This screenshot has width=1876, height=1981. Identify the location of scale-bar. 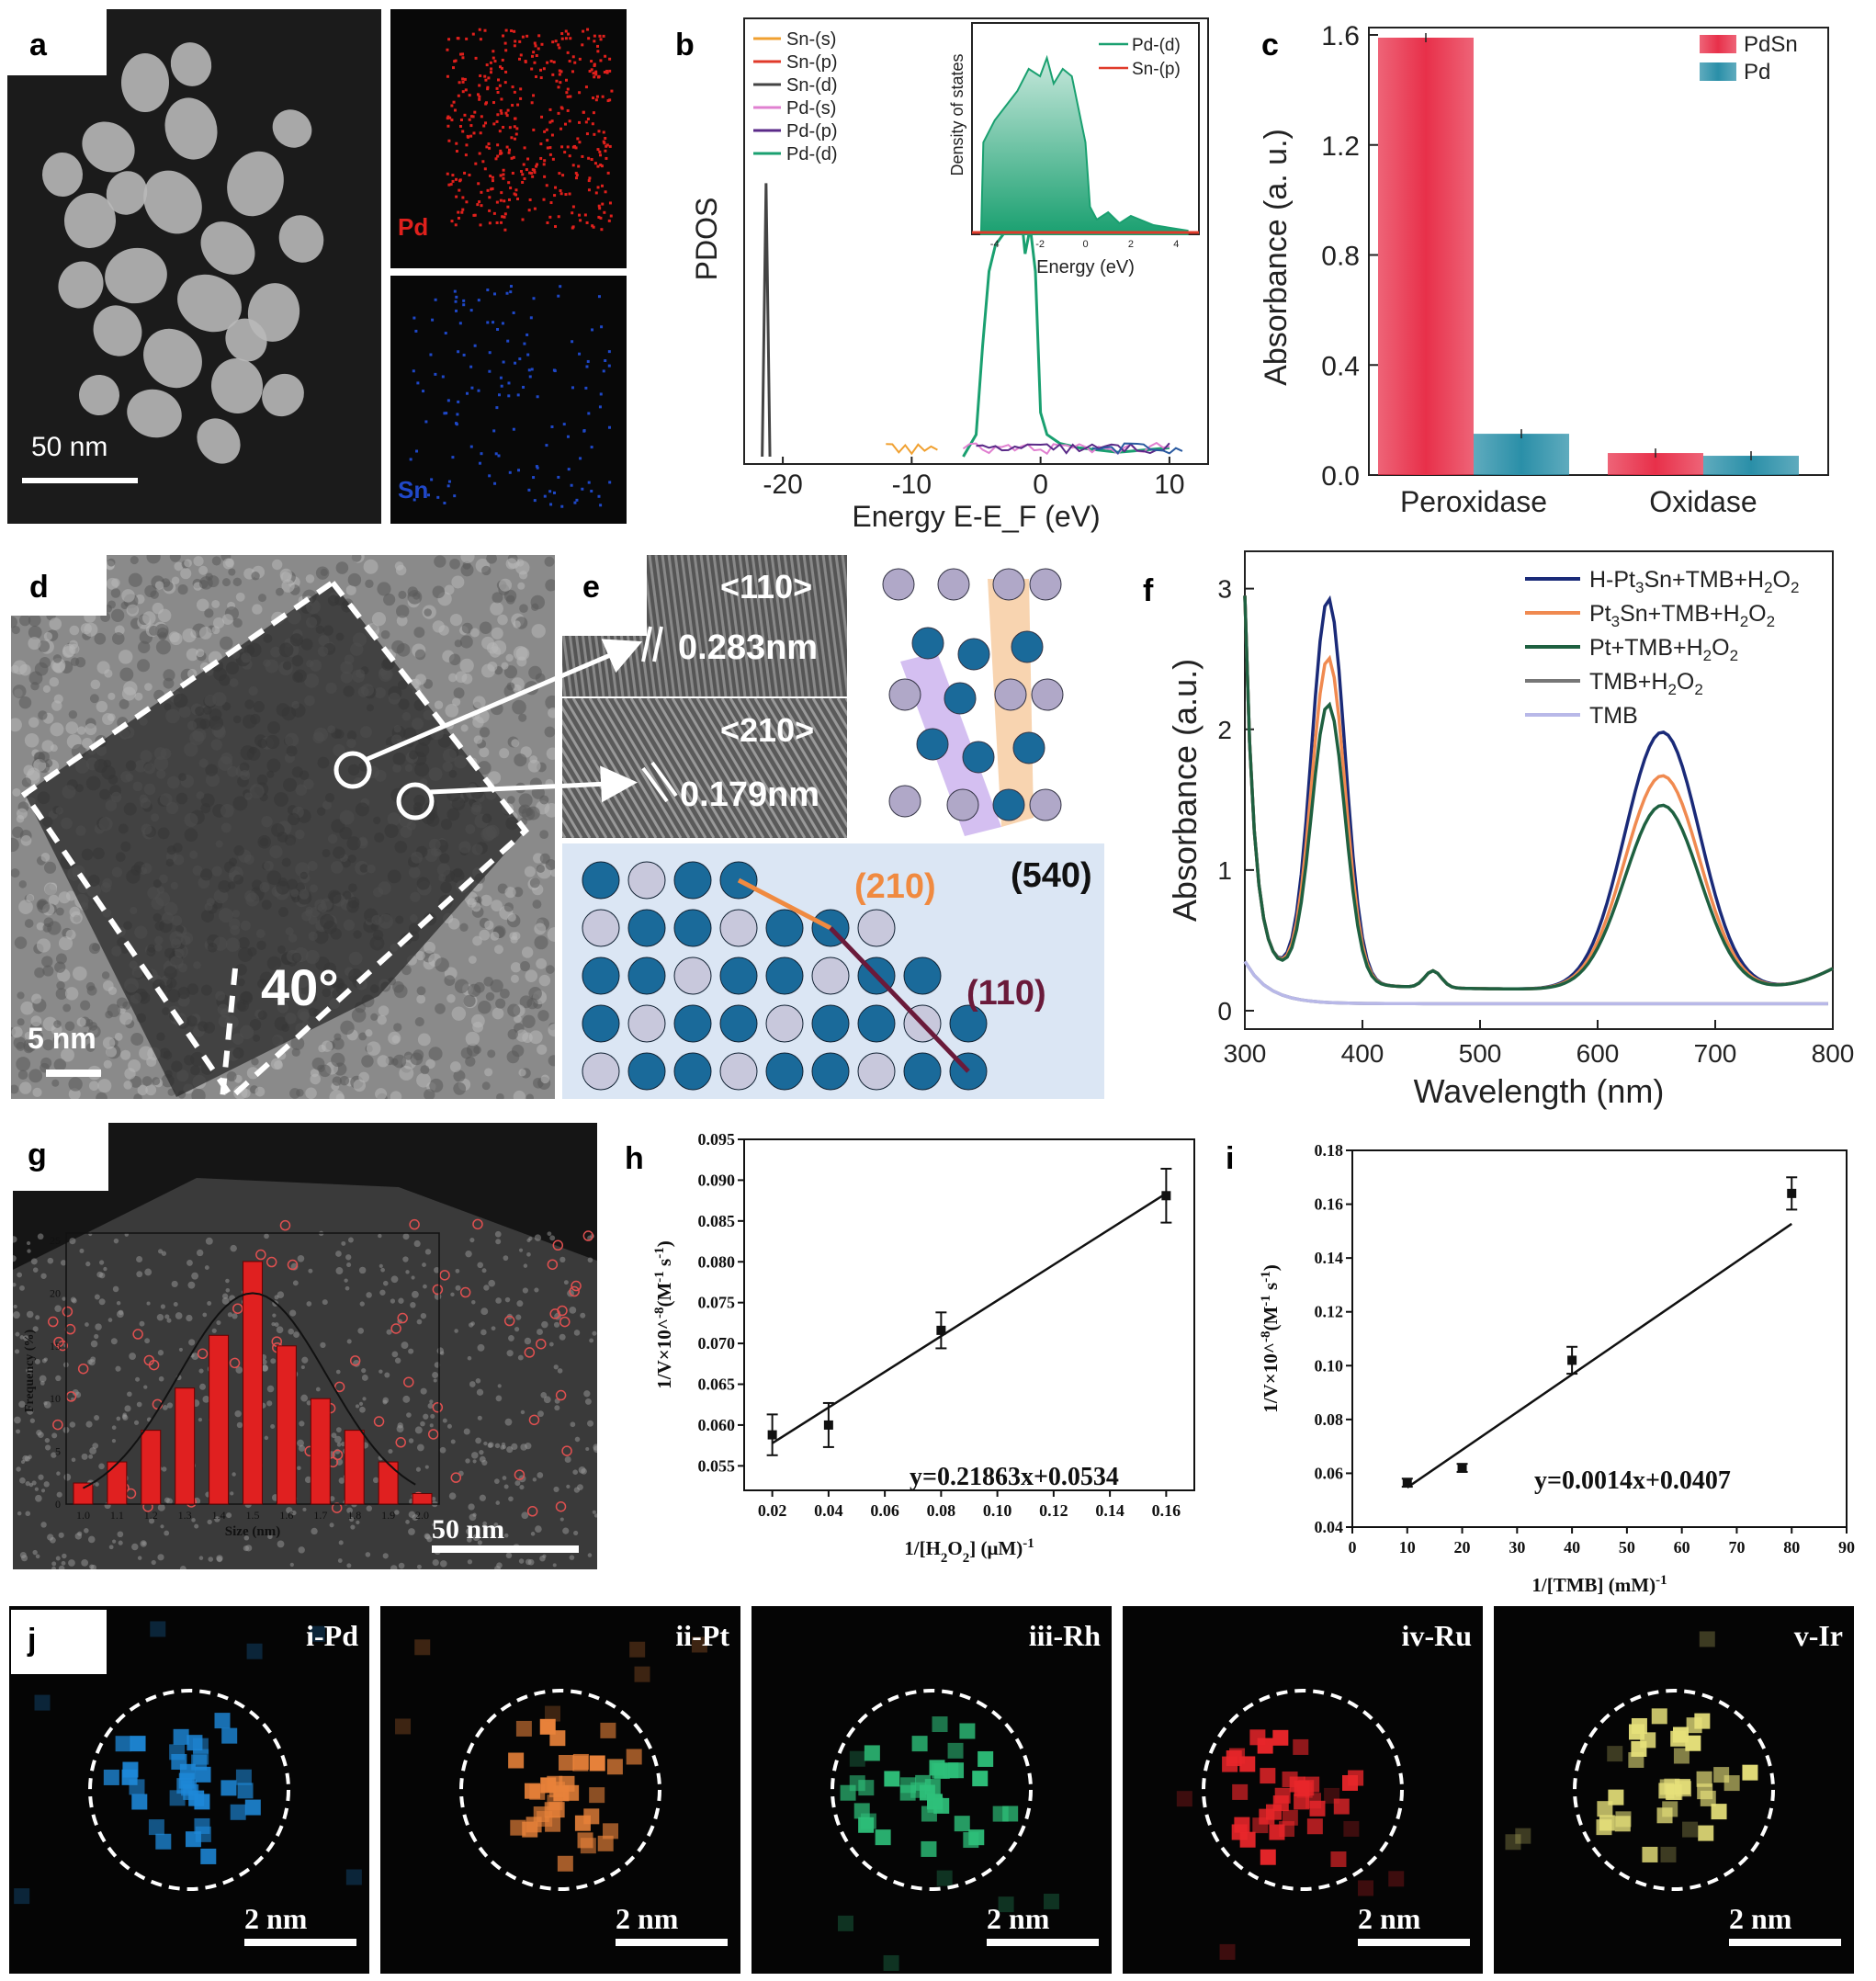
(300, 1942).